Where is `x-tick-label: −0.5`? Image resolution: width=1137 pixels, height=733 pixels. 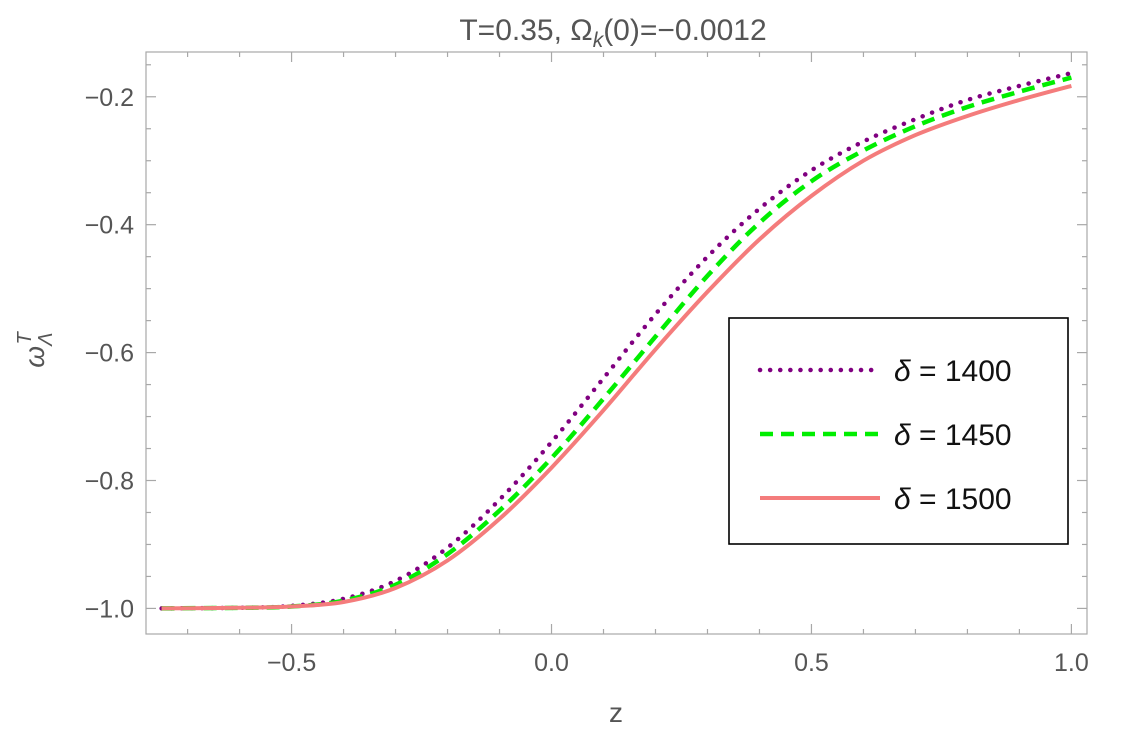 x-tick-label: −0.5 is located at coordinates (291, 663).